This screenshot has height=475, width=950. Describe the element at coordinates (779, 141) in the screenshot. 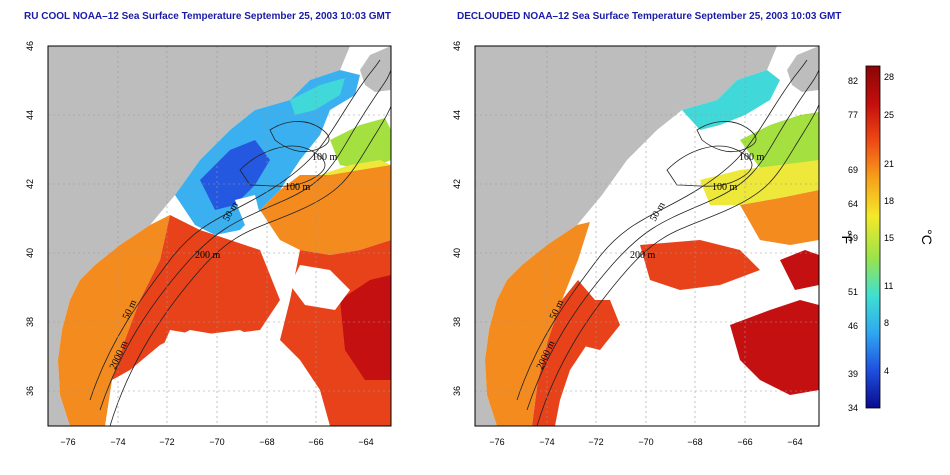

I see `sst-green-band` at that location.